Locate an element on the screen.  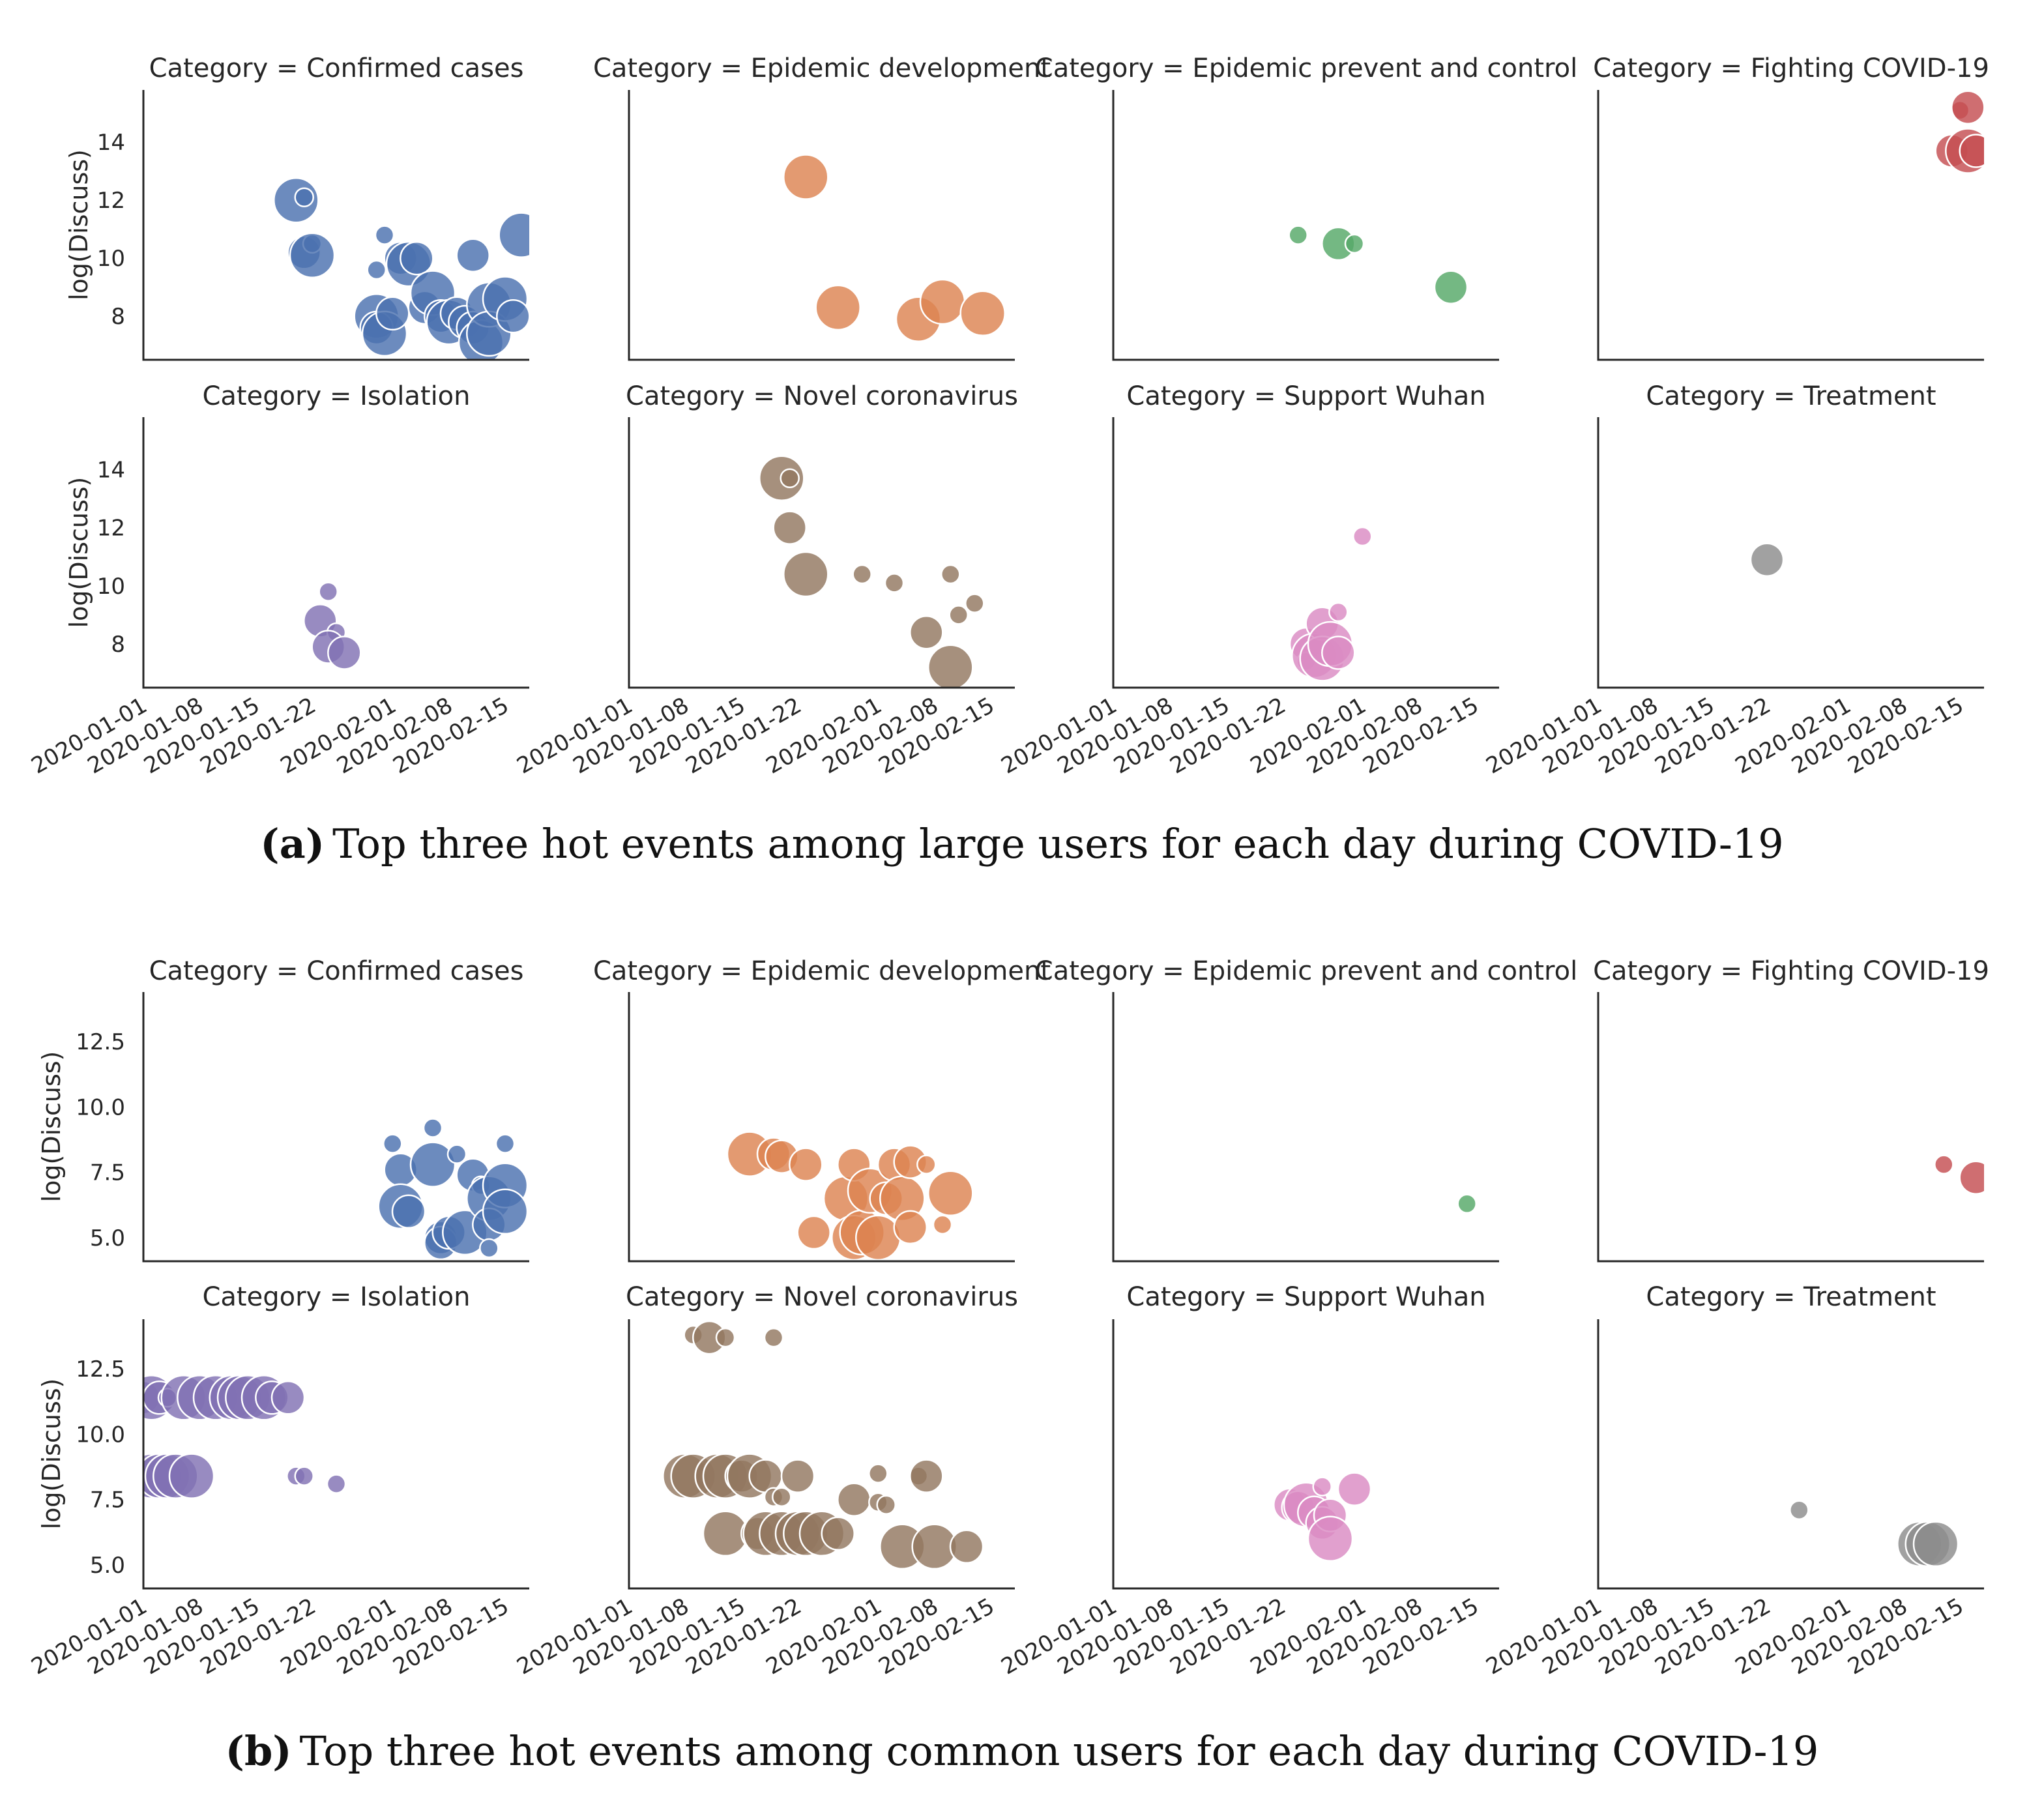
panel-row0-col1: Category = Epidemic development is located at coordinates (822, 207).